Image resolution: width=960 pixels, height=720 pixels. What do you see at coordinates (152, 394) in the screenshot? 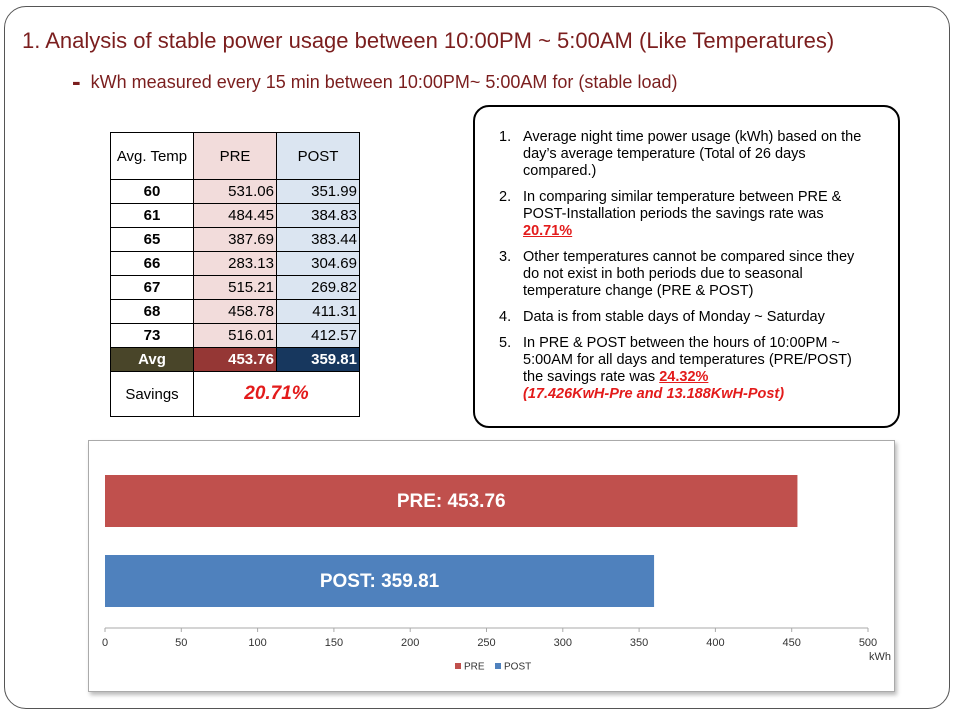
I see `savings-label: Savings` at bounding box center [152, 394].